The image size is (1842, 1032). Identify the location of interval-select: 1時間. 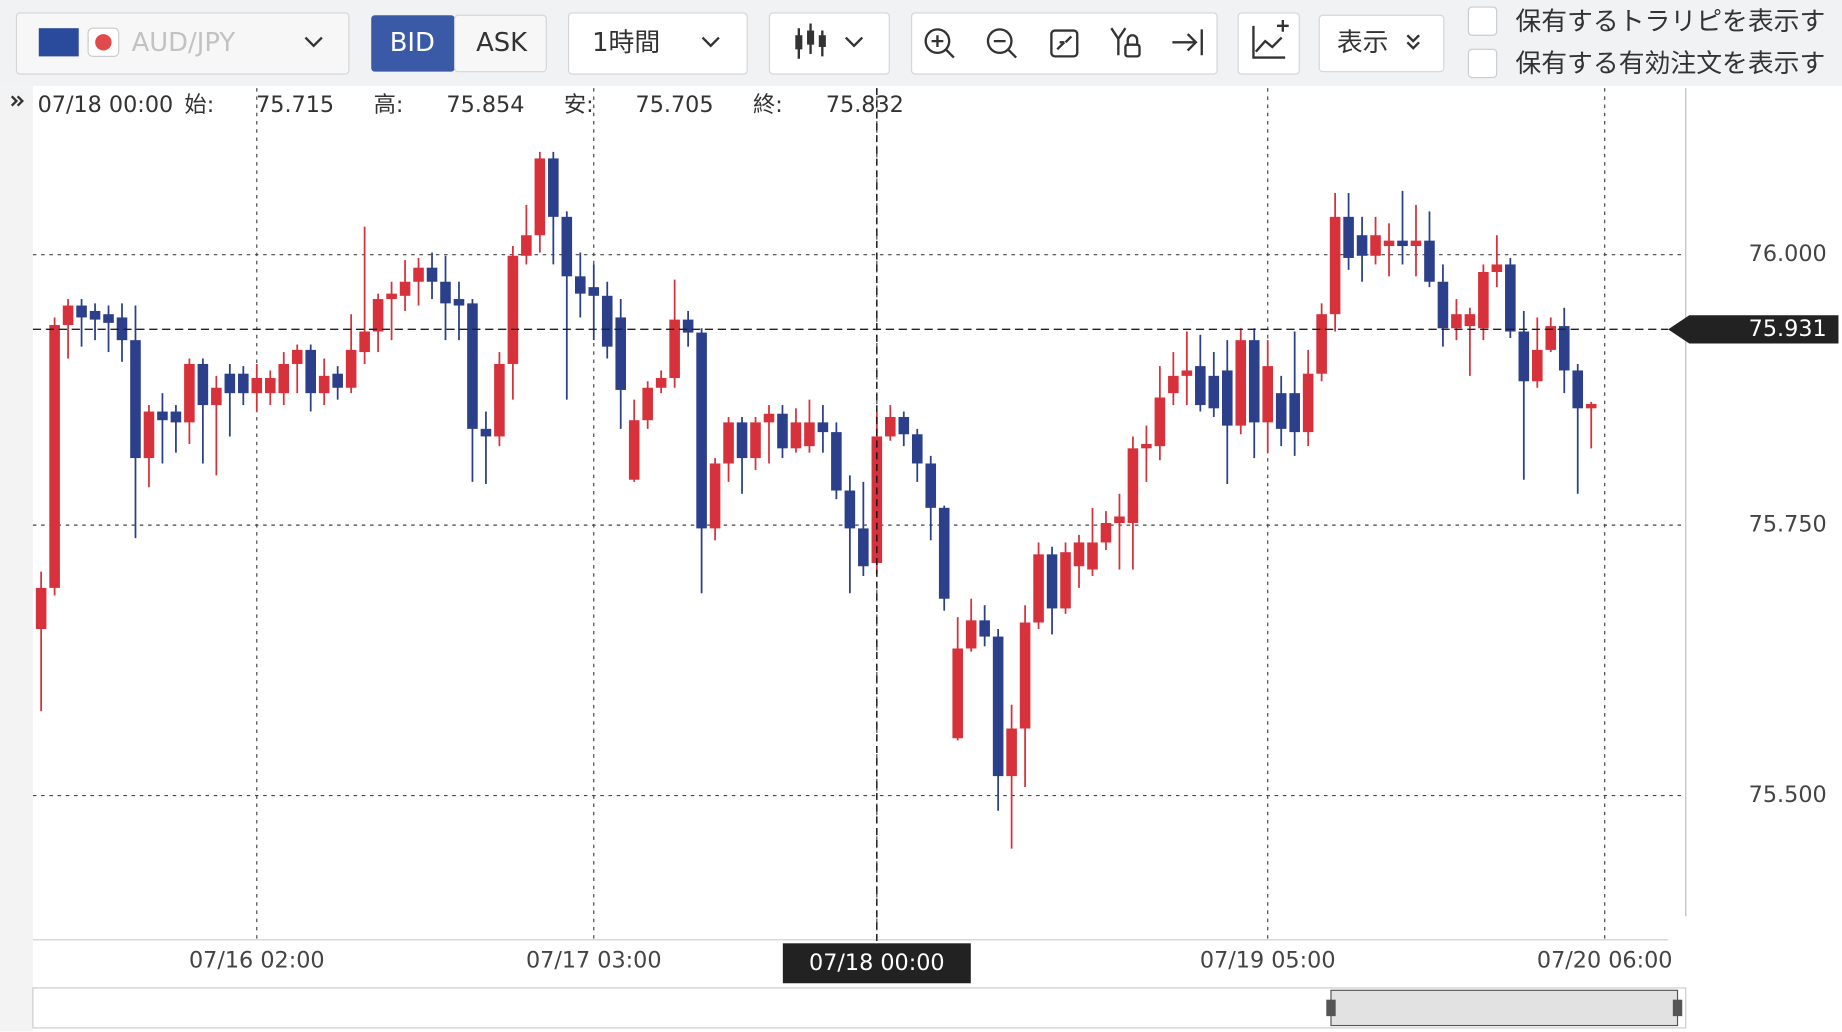
(657, 43).